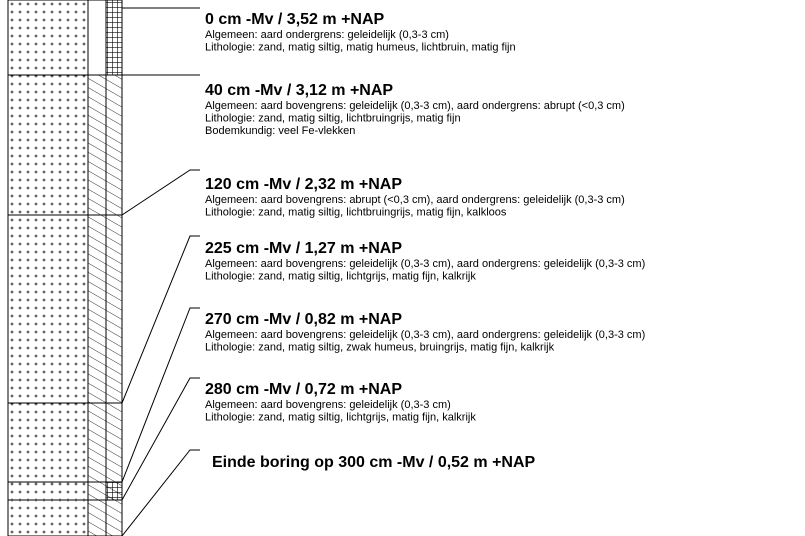  What do you see at coordinates (299, 90) in the screenshot?
I see `layer-heading: 40 cm -Mv / 3,12 m +NAP` at bounding box center [299, 90].